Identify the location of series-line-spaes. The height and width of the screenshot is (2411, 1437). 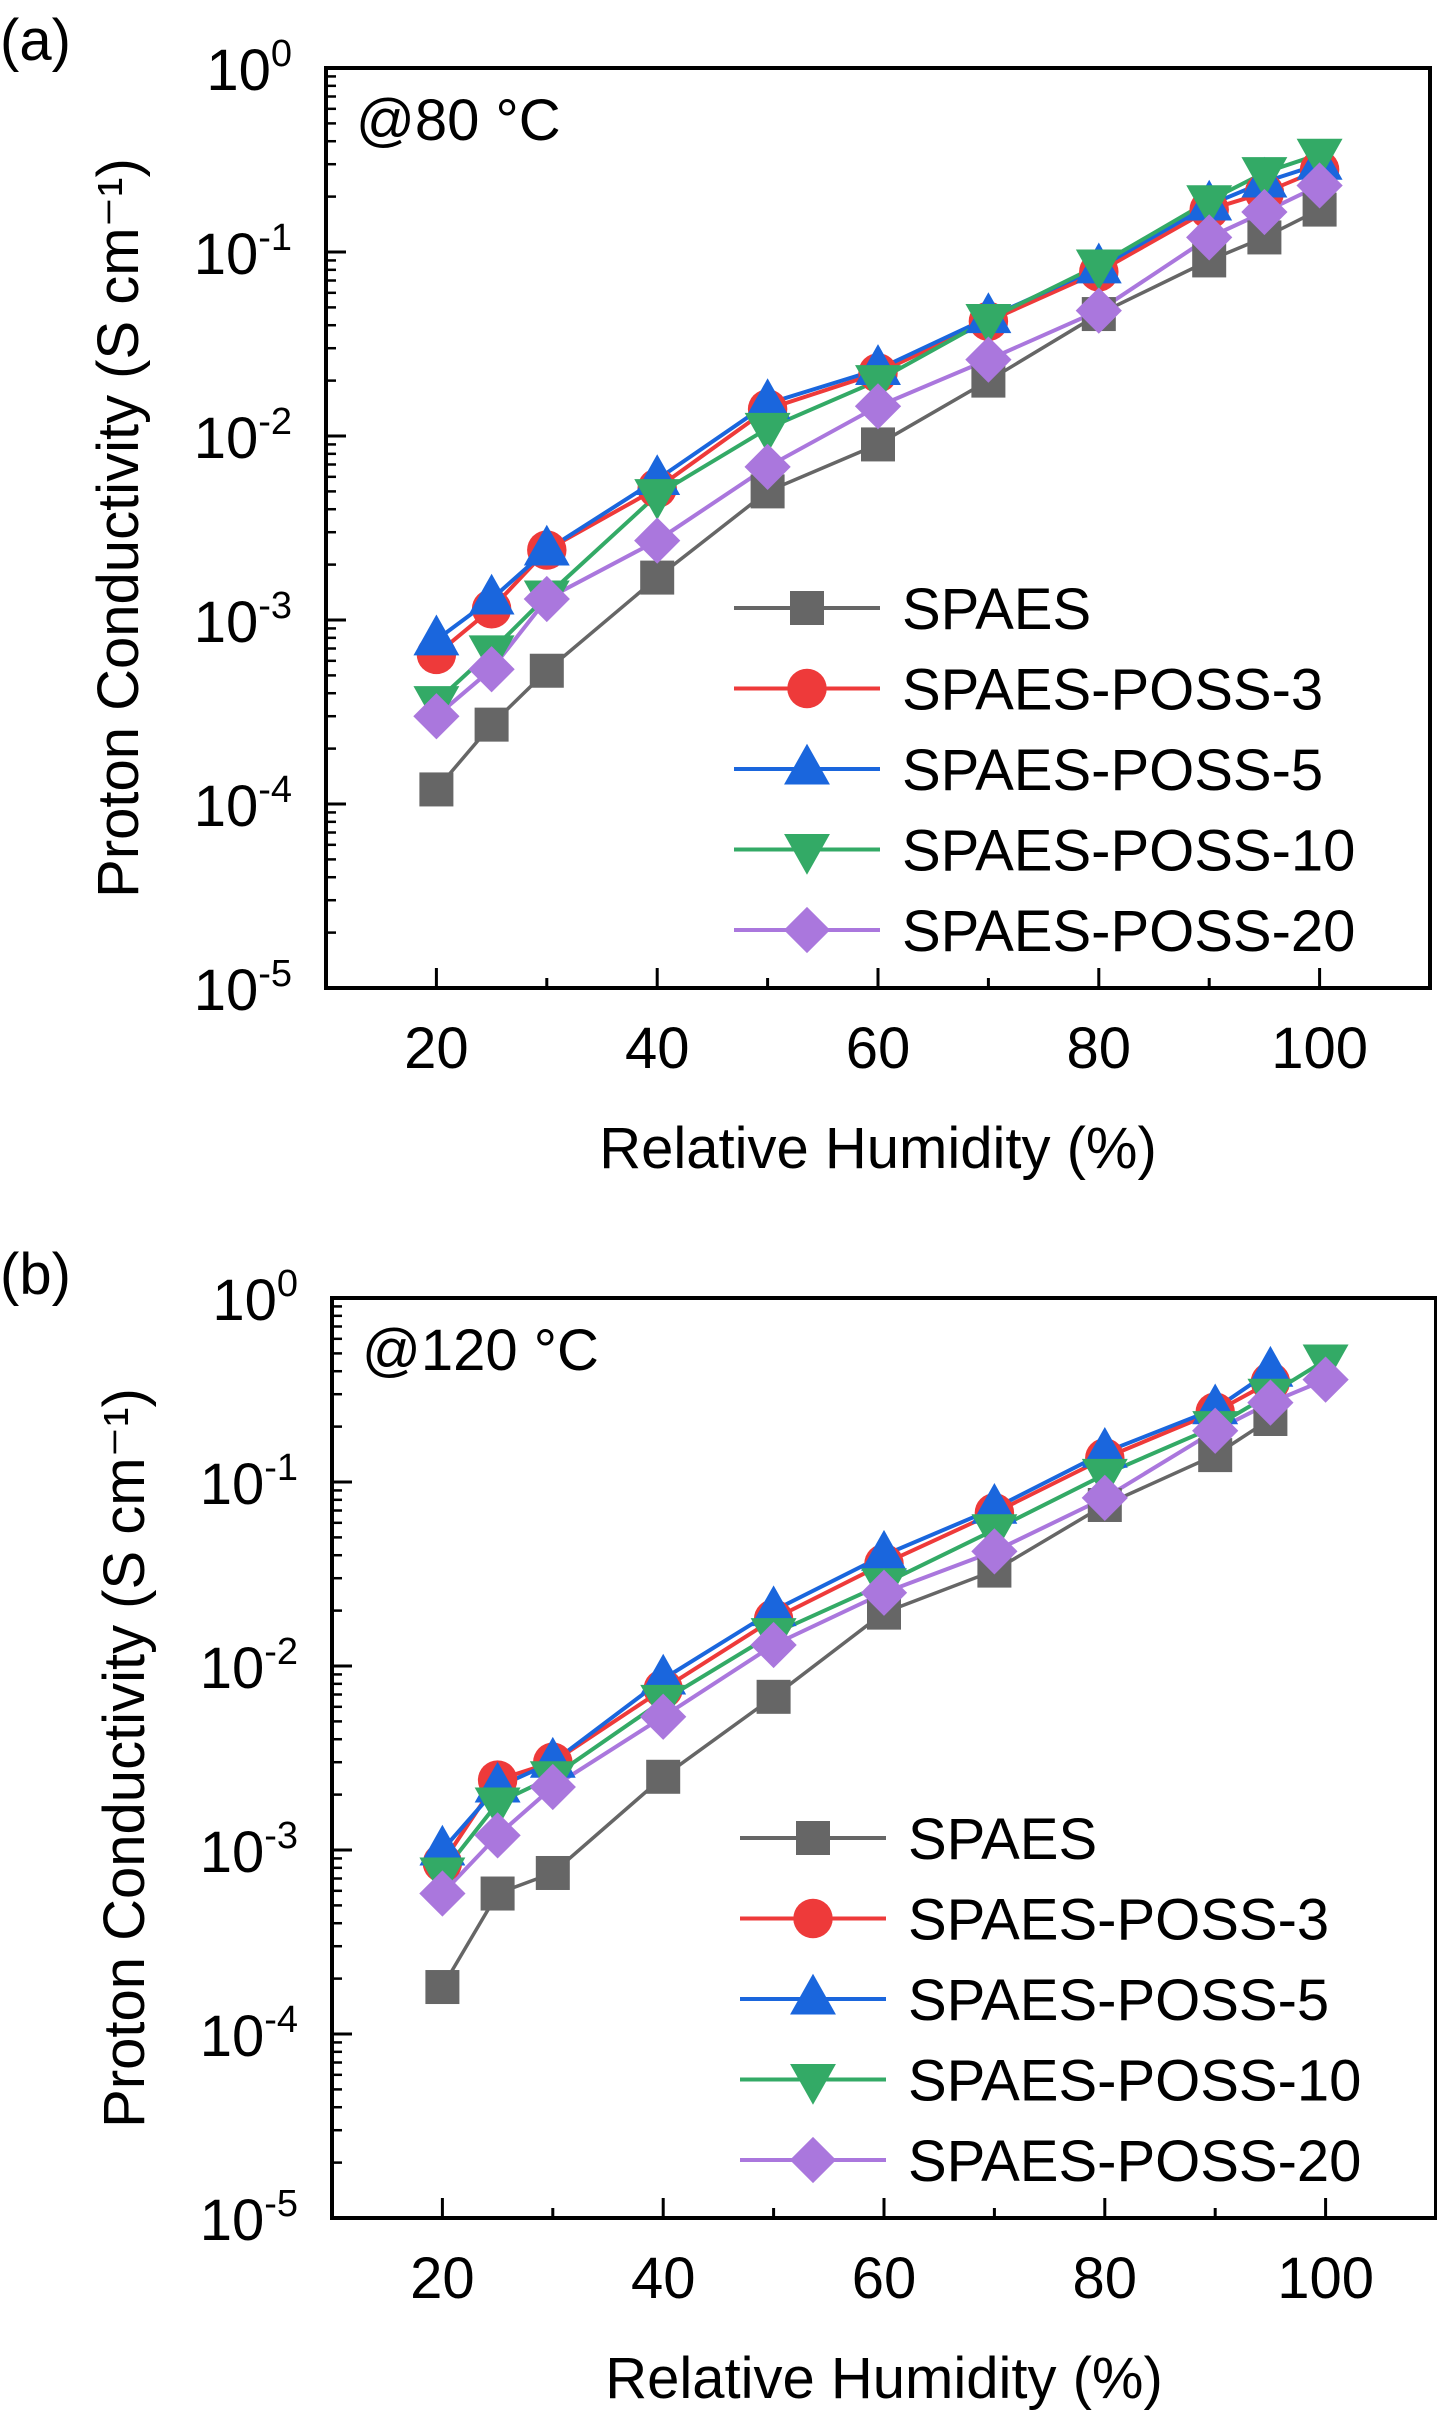
(856, 1702).